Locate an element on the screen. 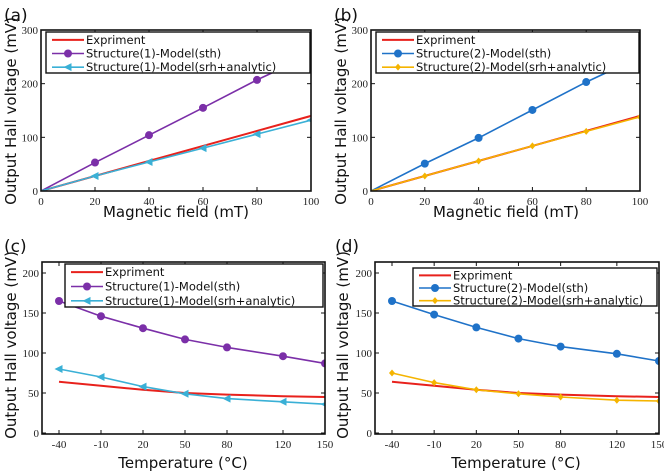 Image resolution: width=664 pixels, height=476 pixels. x-tick-label: 100 is located at coordinates (640, 202).